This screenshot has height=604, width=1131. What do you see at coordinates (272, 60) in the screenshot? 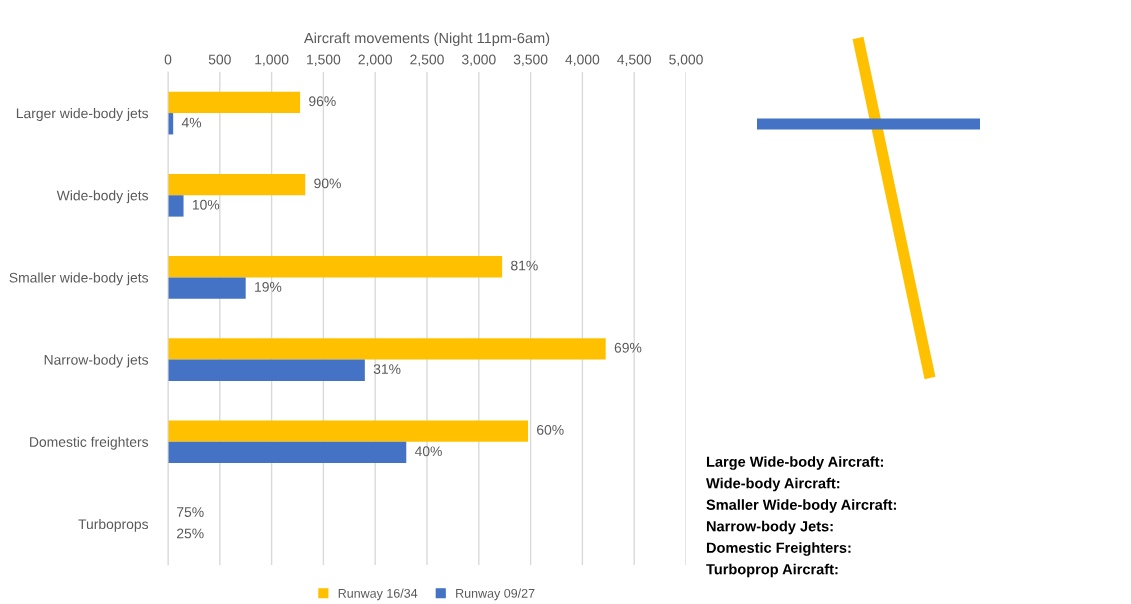
I see `x-tick-label: 1,000` at bounding box center [272, 60].